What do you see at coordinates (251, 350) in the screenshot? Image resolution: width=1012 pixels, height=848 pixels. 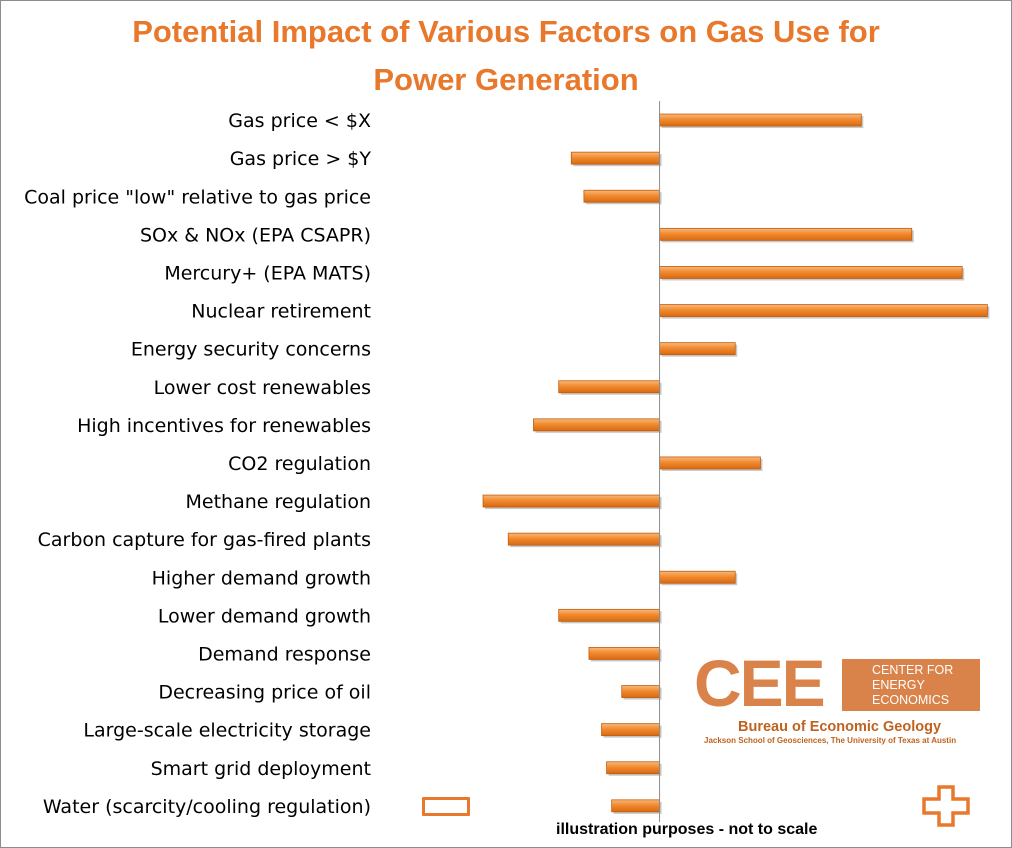 I see `category-label: Energy security concerns` at bounding box center [251, 350].